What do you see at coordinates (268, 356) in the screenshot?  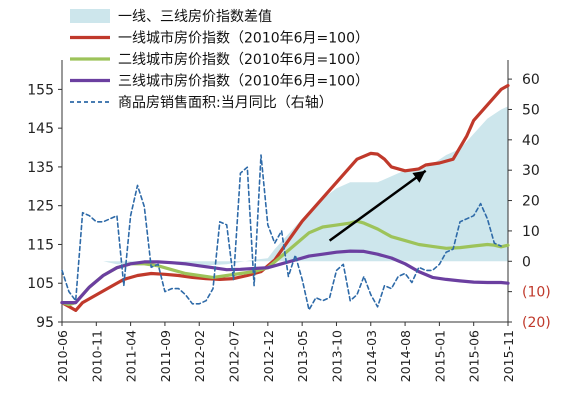 I see `x-tick-label: 2012-12` at bounding box center [268, 356].